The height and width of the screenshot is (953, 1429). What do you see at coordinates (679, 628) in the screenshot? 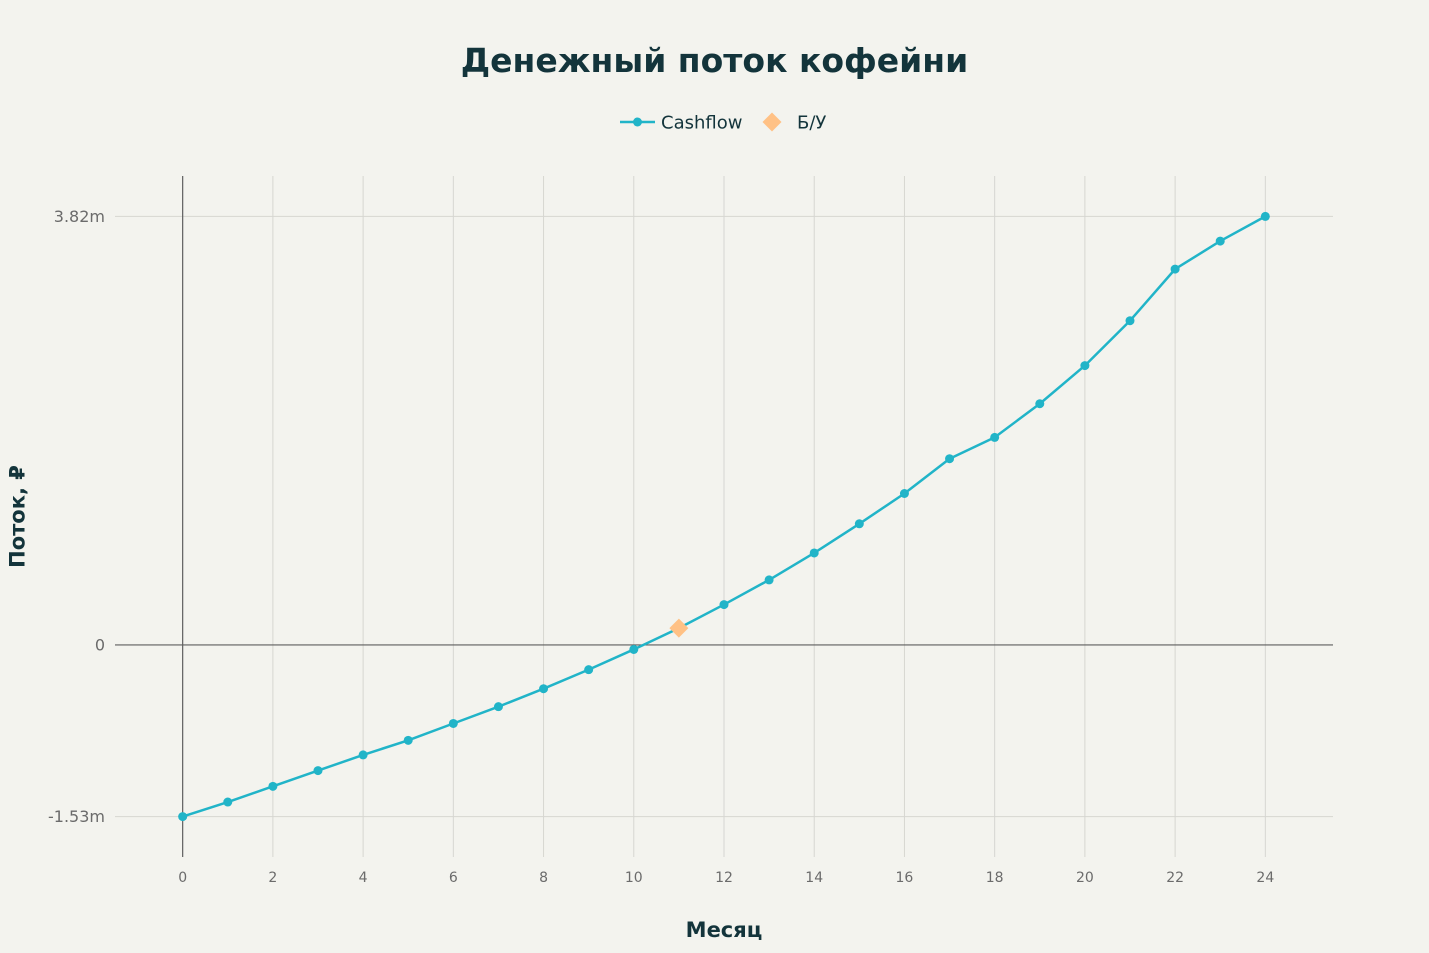
I see `break-even-marker` at bounding box center [679, 628].